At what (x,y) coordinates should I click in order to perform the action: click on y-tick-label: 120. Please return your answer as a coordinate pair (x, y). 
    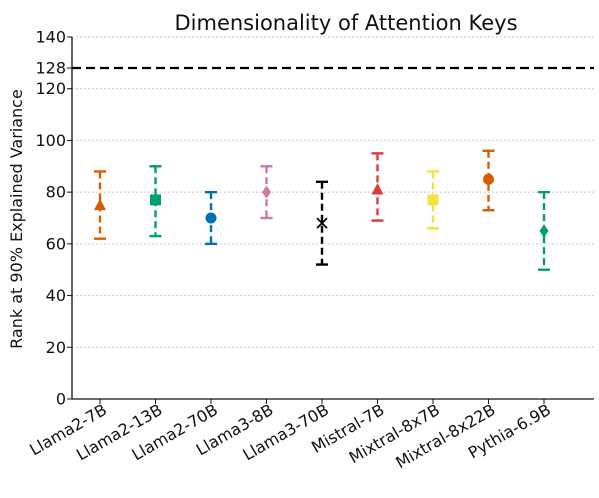
    Looking at the image, I should click on (50, 88).